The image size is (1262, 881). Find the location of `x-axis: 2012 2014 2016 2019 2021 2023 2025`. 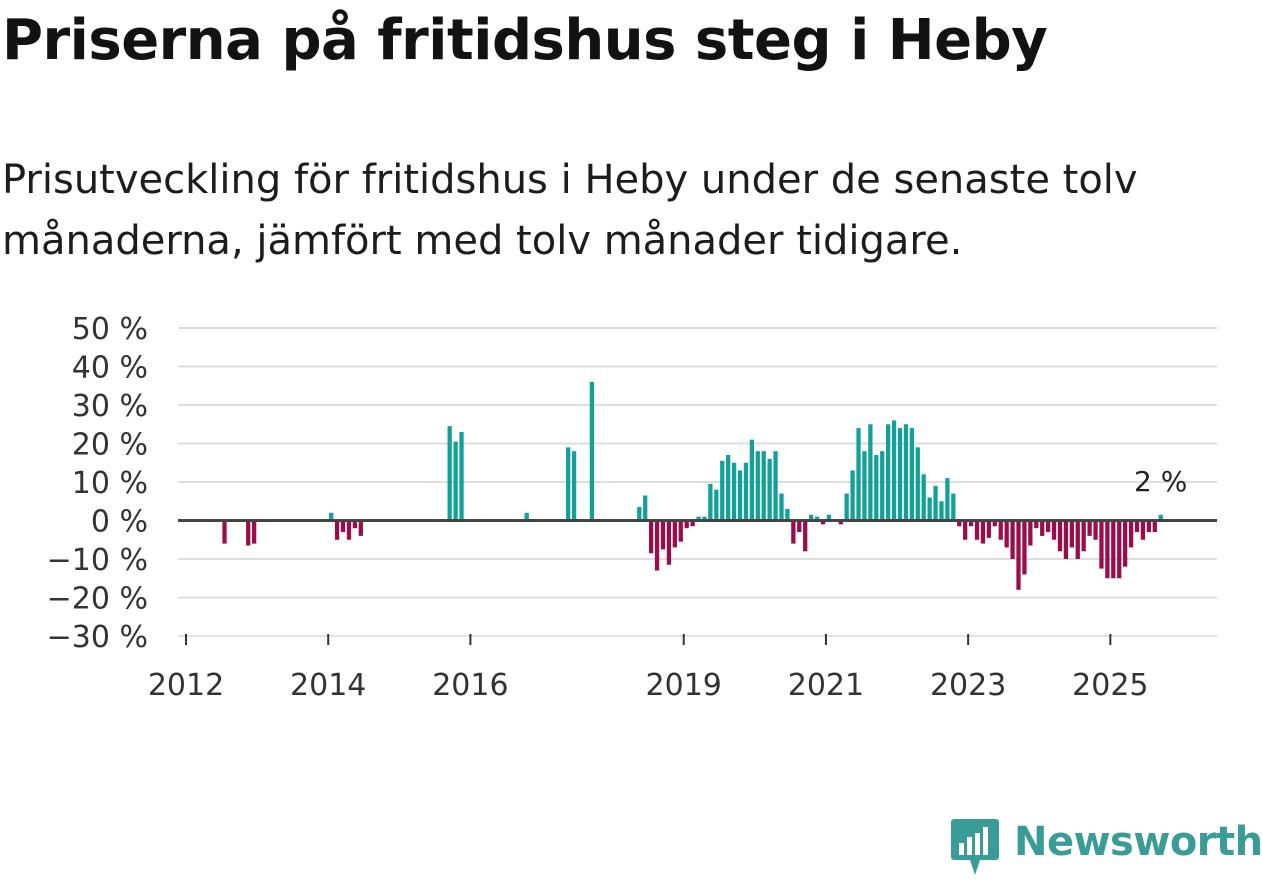

x-axis: 2012 2014 2016 2019 2021 2023 2025 is located at coordinates (682, 668).